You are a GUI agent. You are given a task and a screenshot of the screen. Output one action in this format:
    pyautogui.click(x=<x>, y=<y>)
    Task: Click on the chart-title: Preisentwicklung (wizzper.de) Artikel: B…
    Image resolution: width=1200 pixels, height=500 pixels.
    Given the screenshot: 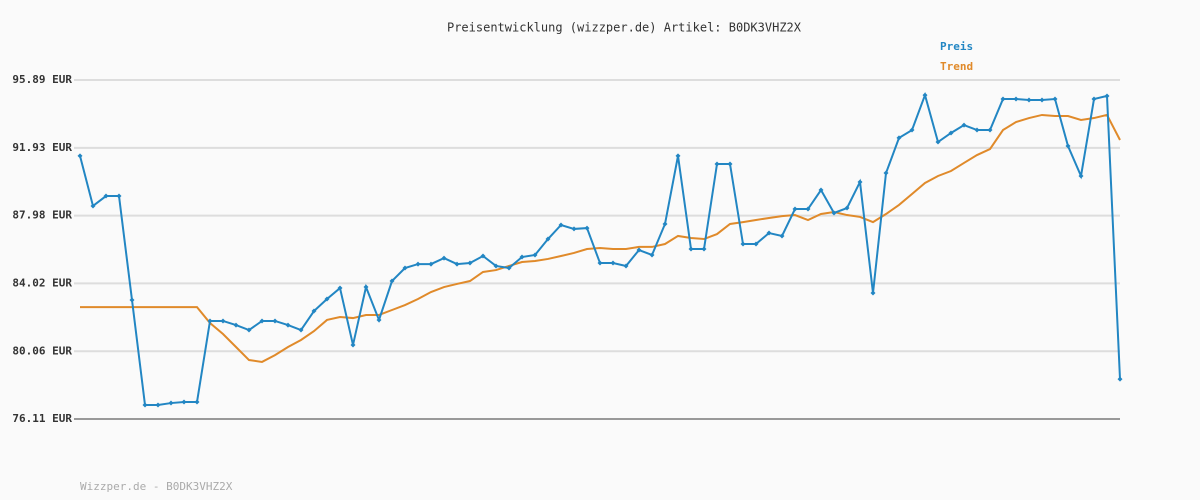 What is the action you would take?
    pyautogui.click(x=624, y=28)
    